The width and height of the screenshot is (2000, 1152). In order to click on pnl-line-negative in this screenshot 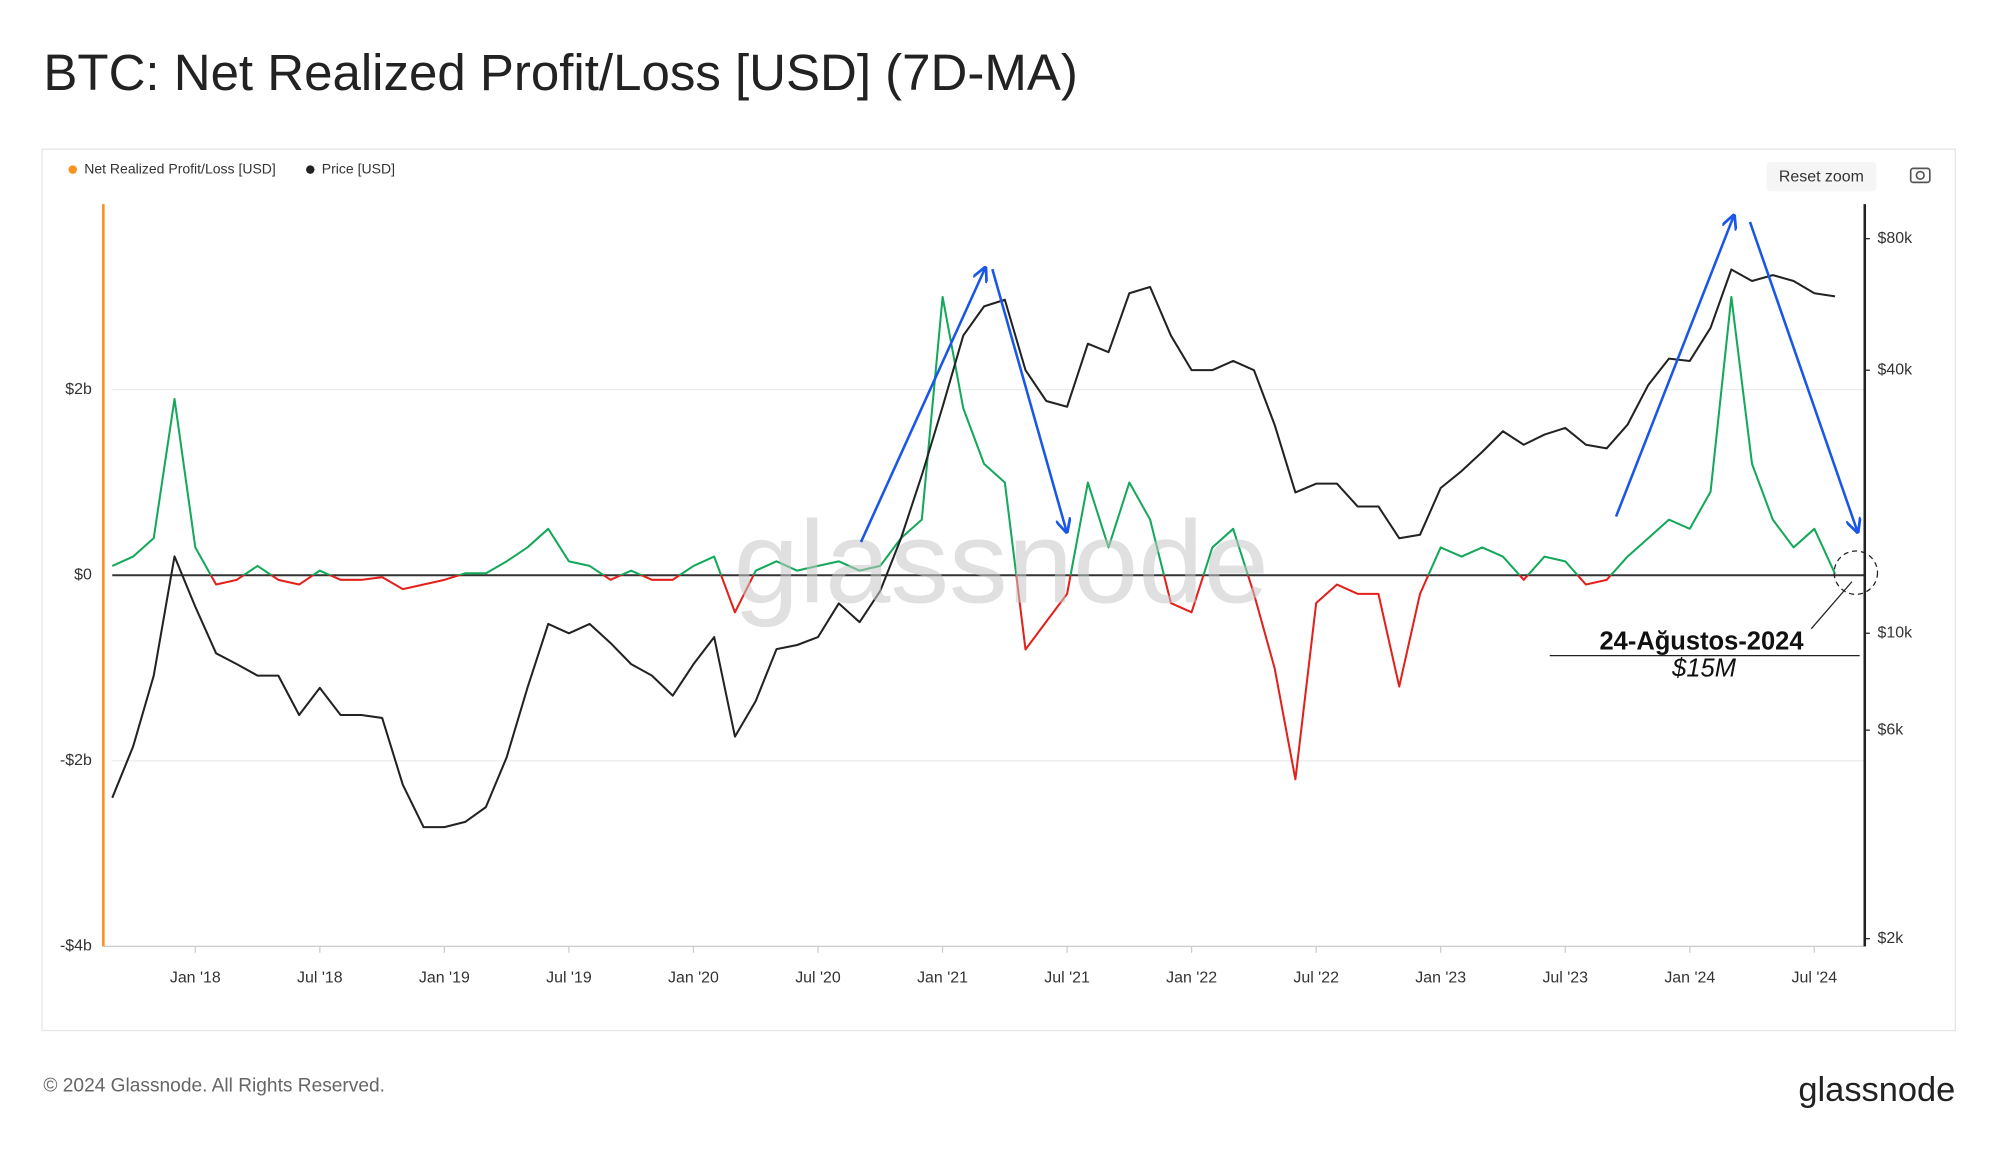, I will do `click(911, 678)`.